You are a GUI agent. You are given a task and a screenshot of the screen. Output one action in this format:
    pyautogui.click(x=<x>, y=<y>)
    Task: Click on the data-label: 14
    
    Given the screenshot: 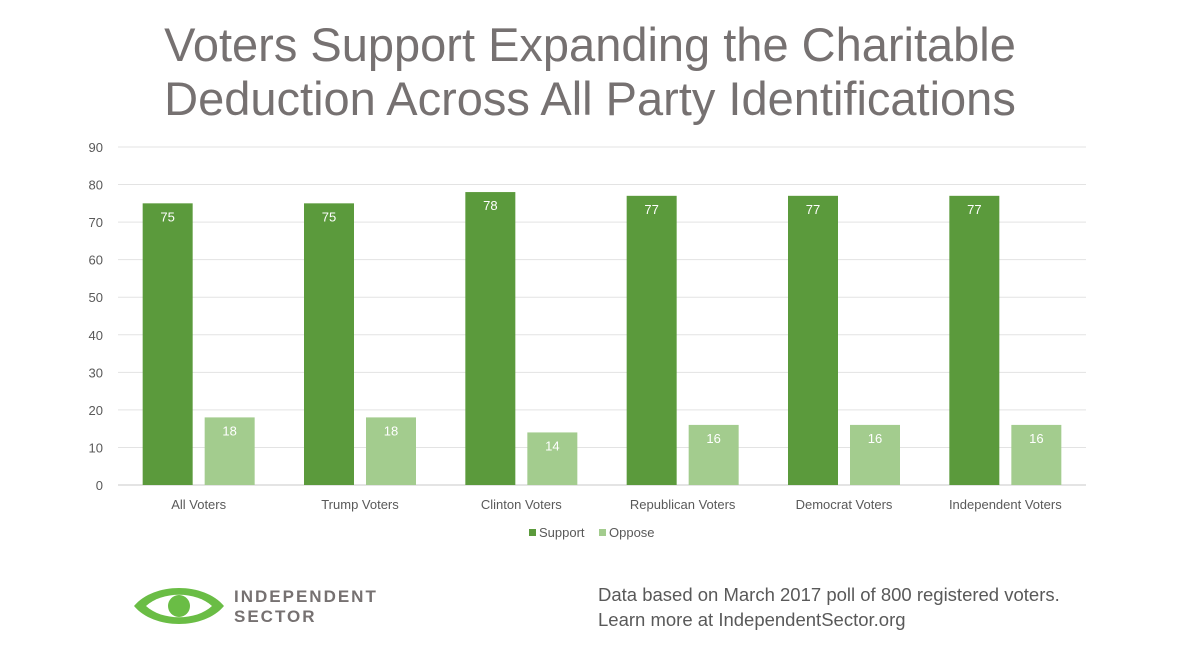 What is the action you would take?
    pyautogui.click(x=552, y=445)
    